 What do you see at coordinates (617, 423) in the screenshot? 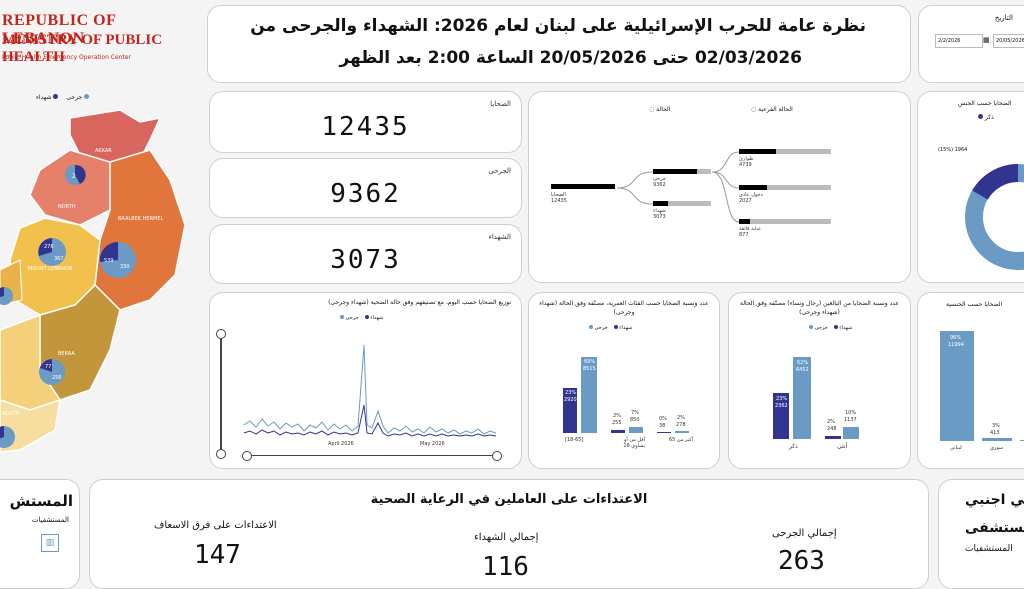
I see `age-u18-martyrs-val: 255` at bounding box center [617, 423].